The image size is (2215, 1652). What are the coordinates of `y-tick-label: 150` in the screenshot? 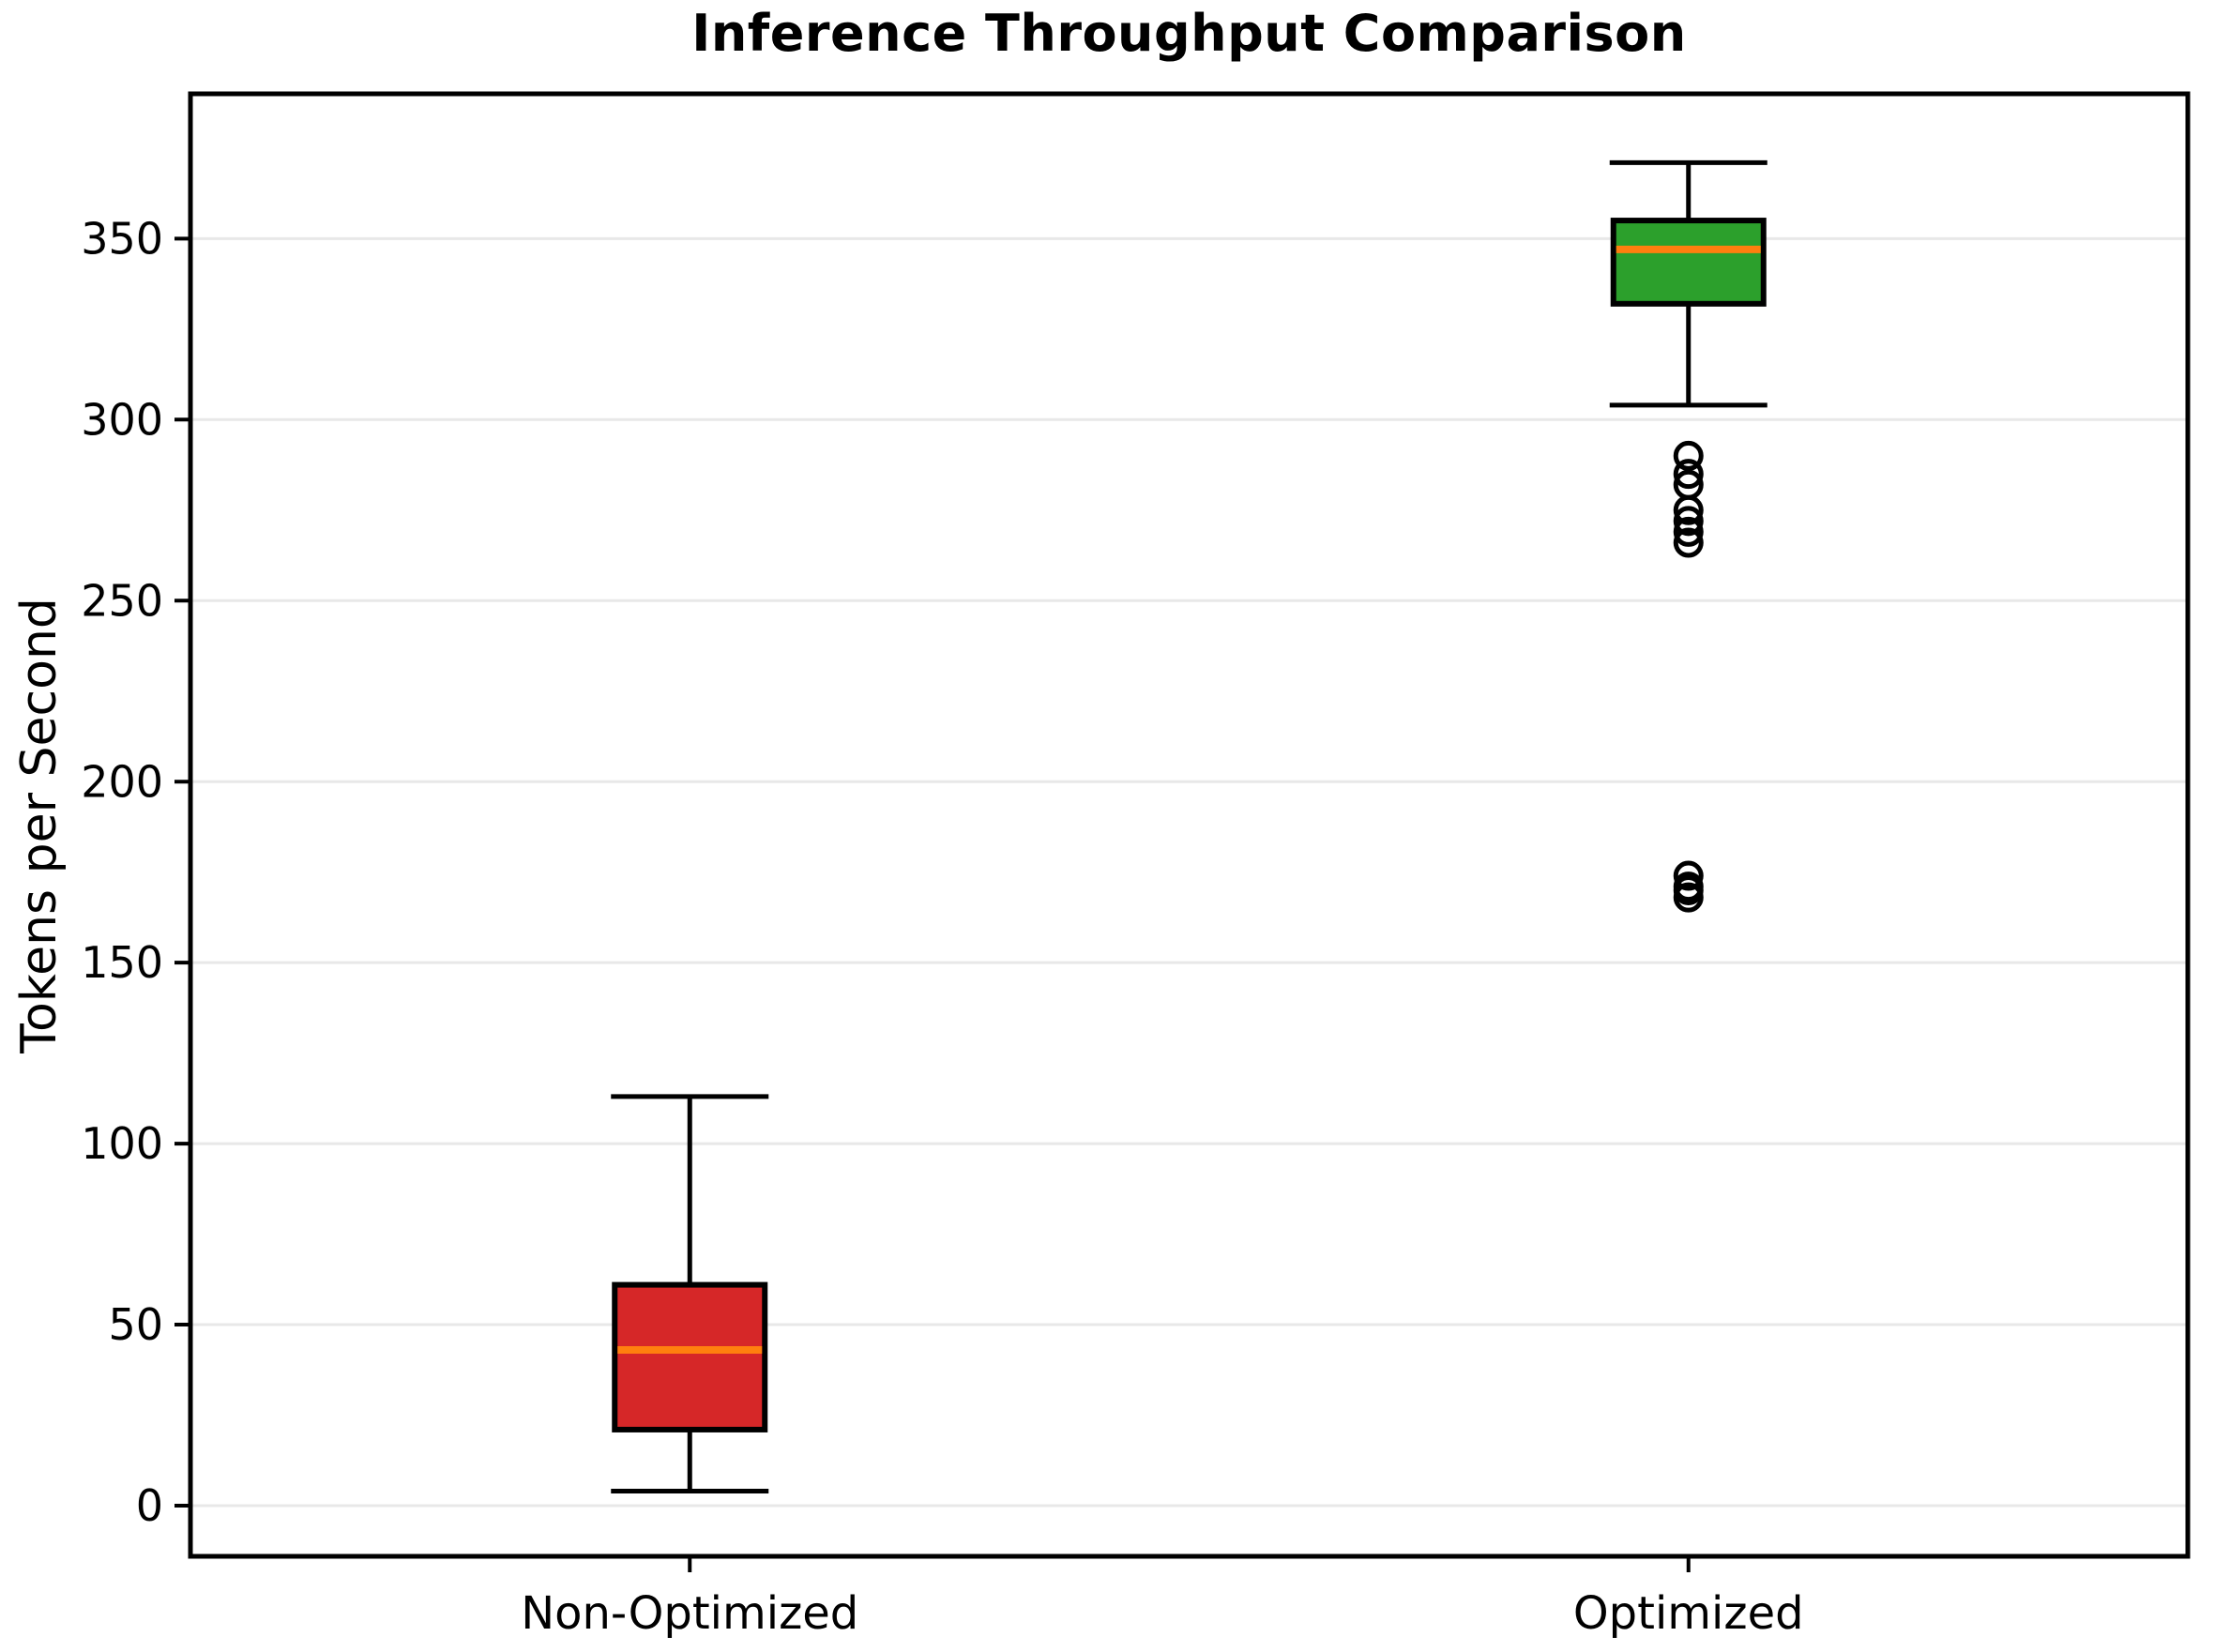 It's located at (122, 962).